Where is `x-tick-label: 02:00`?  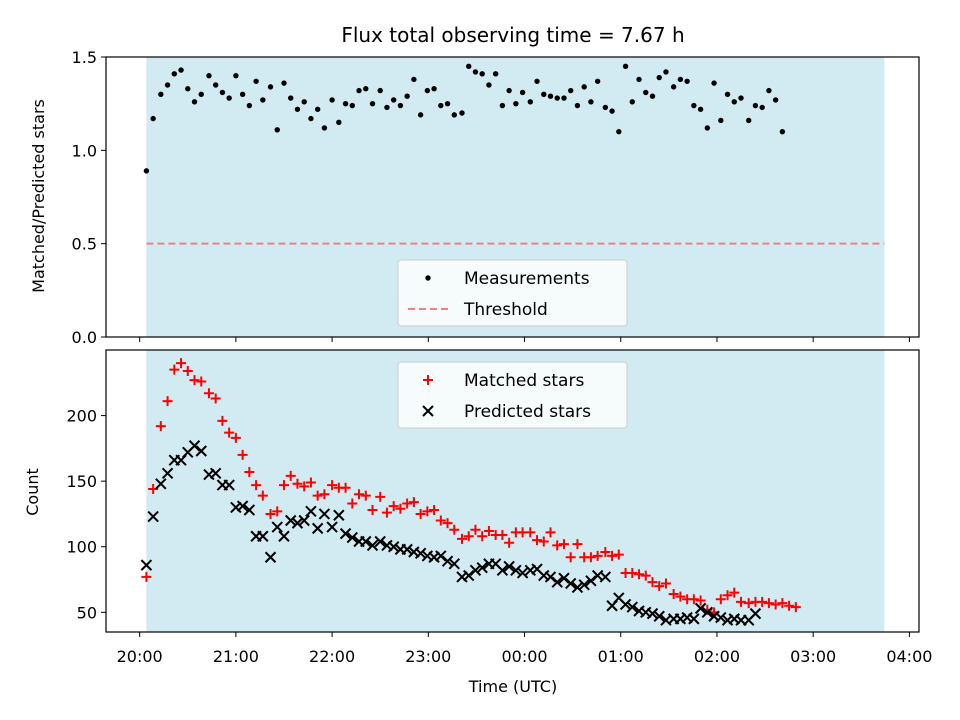
x-tick-label: 02:00 is located at coordinates (717, 656).